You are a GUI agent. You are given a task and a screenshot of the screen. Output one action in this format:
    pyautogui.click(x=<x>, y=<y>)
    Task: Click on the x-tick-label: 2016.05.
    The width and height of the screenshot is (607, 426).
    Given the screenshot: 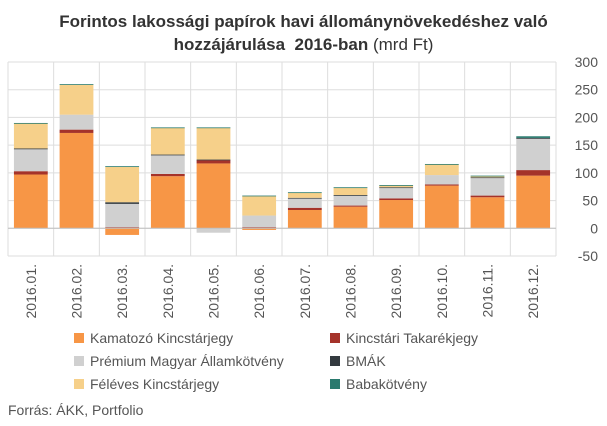 What is the action you would take?
    pyautogui.click(x=214, y=291)
    